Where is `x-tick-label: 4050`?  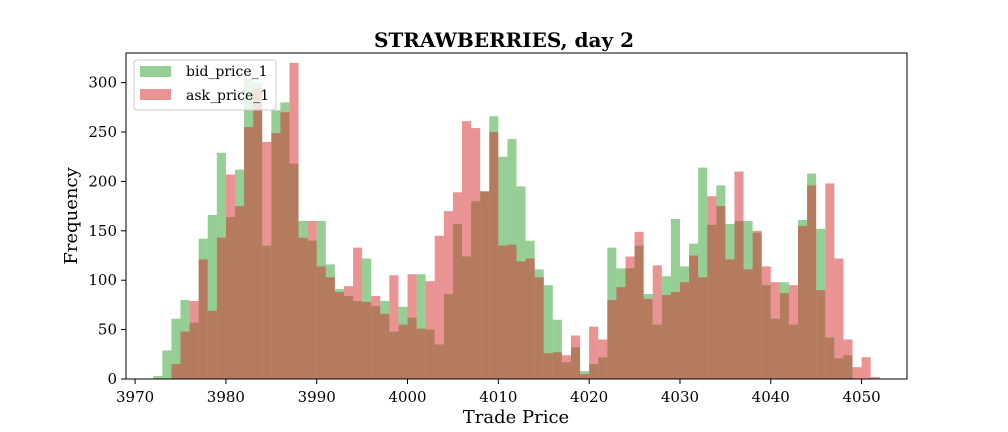 x-tick-label: 4050 is located at coordinates (861, 397).